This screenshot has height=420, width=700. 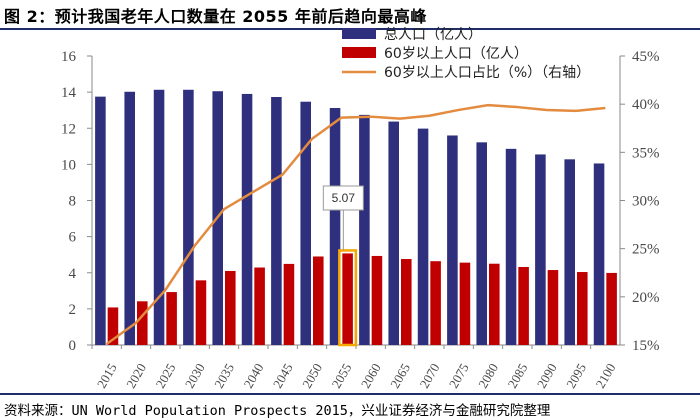 I want to click on x-tick-label: 2095, so click(x=576, y=376).